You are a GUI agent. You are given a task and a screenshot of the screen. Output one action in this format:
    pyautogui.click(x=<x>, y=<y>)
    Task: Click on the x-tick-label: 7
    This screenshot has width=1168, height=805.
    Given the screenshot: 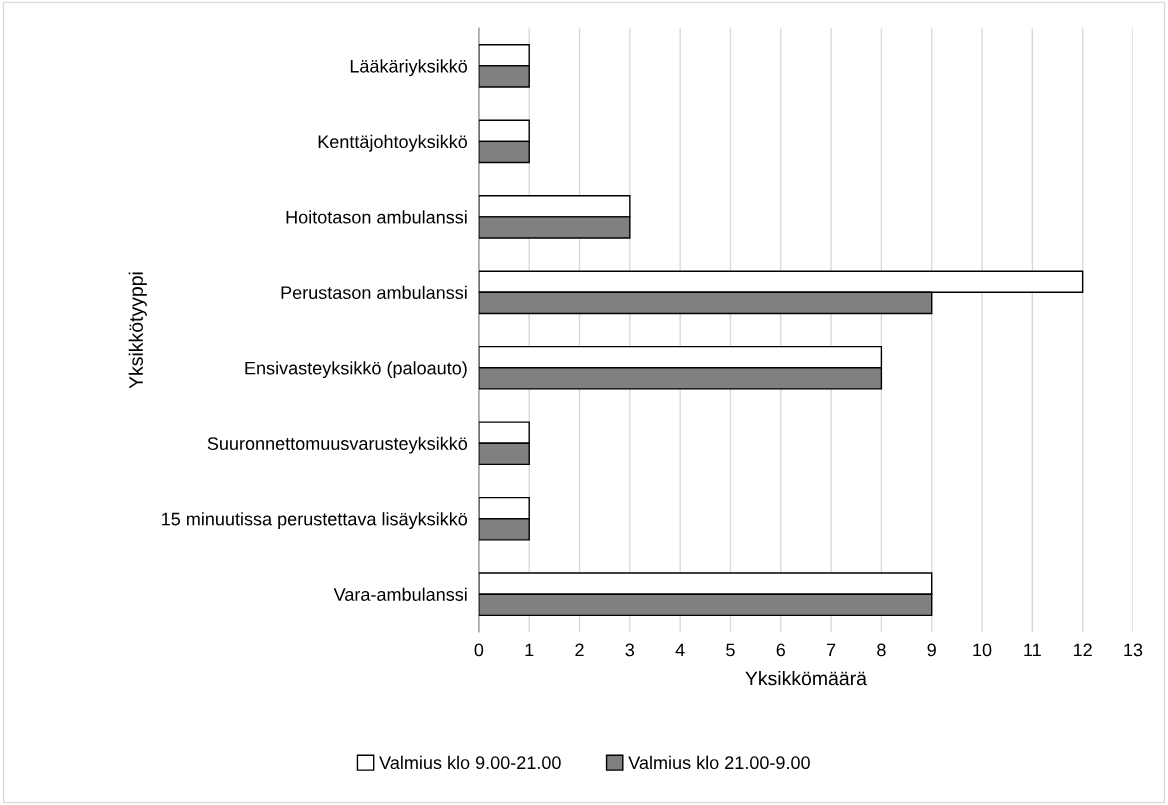 What is the action you would take?
    pyautogui.click(x=831, y=650)
    